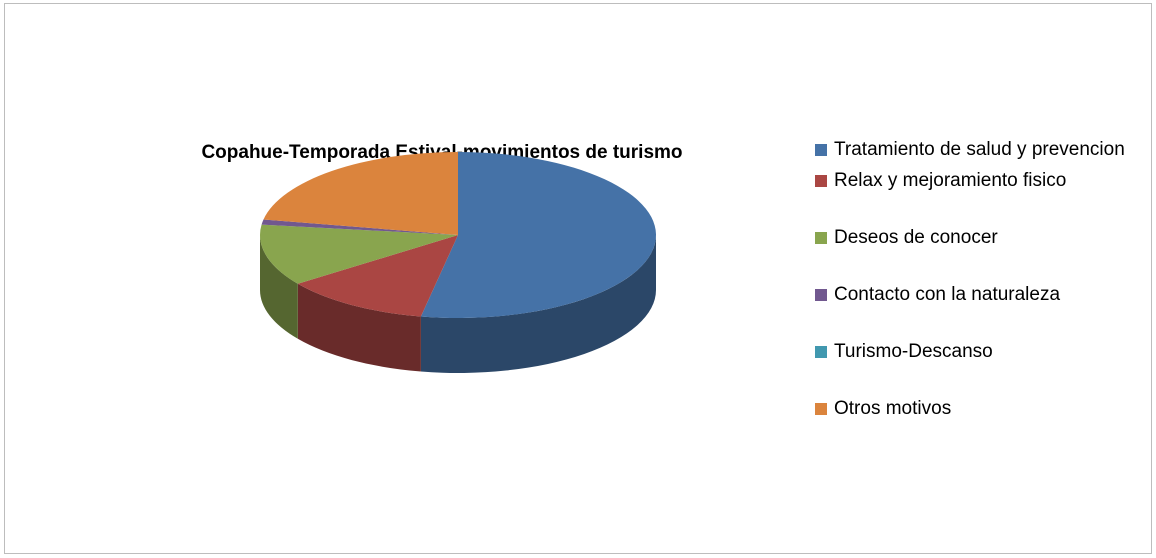 The height and width of the screenshot is (558, 1156). What do you see at coordinates (980, 408) in the screenshot?
I see `legend-item: Otros motivos` at bounding box center [980, 408].